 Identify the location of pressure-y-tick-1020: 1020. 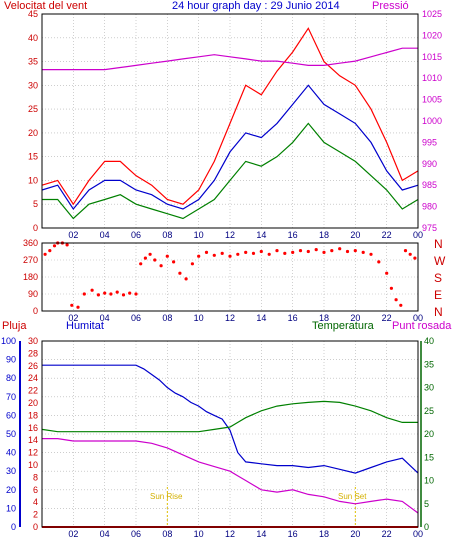
(432, 35).